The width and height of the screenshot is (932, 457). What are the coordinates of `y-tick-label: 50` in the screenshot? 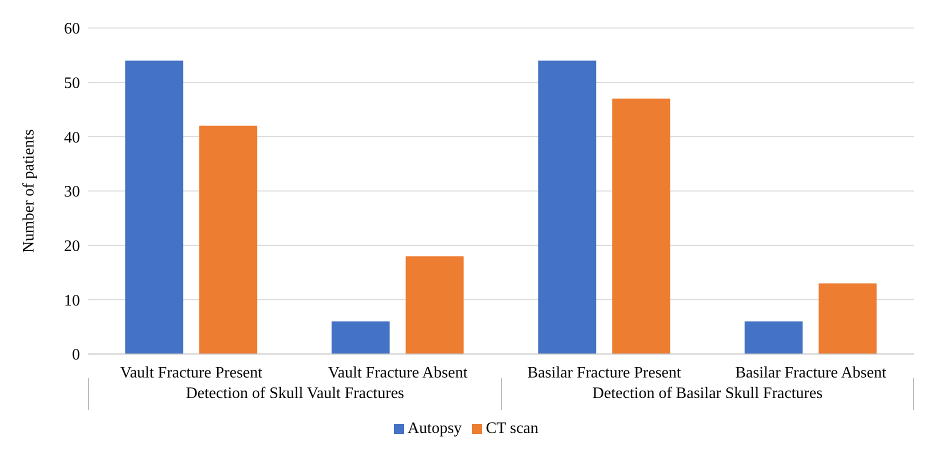 It's located at (72, 83).